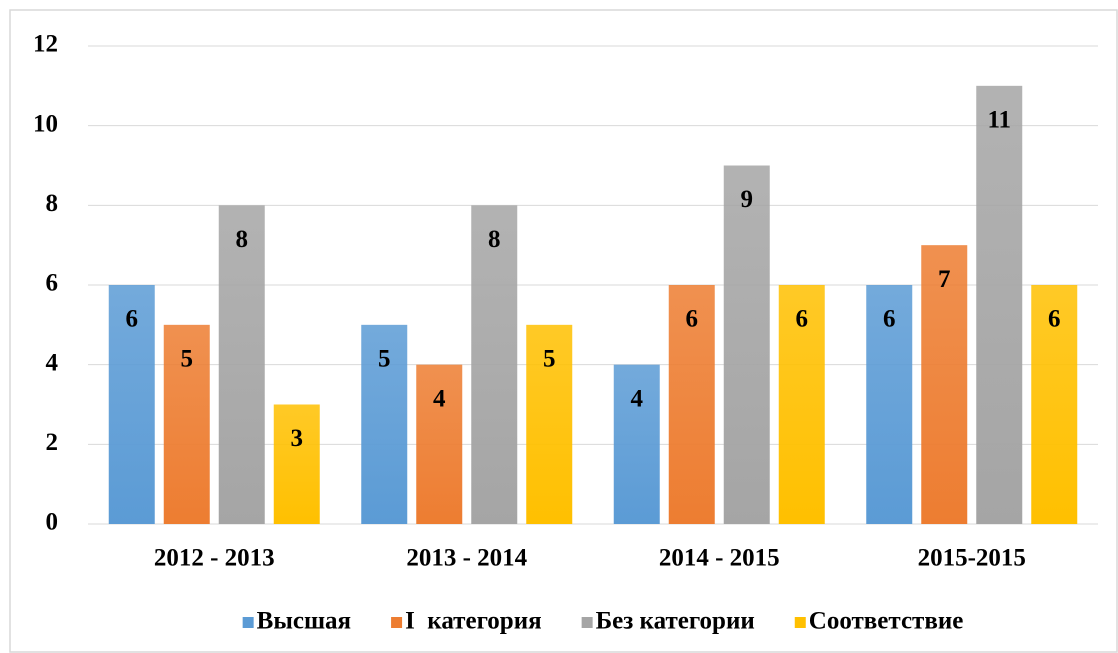 This screenshot has height=653, width=1118. I want to click on y-tick-label: 6, so click(52, 283).